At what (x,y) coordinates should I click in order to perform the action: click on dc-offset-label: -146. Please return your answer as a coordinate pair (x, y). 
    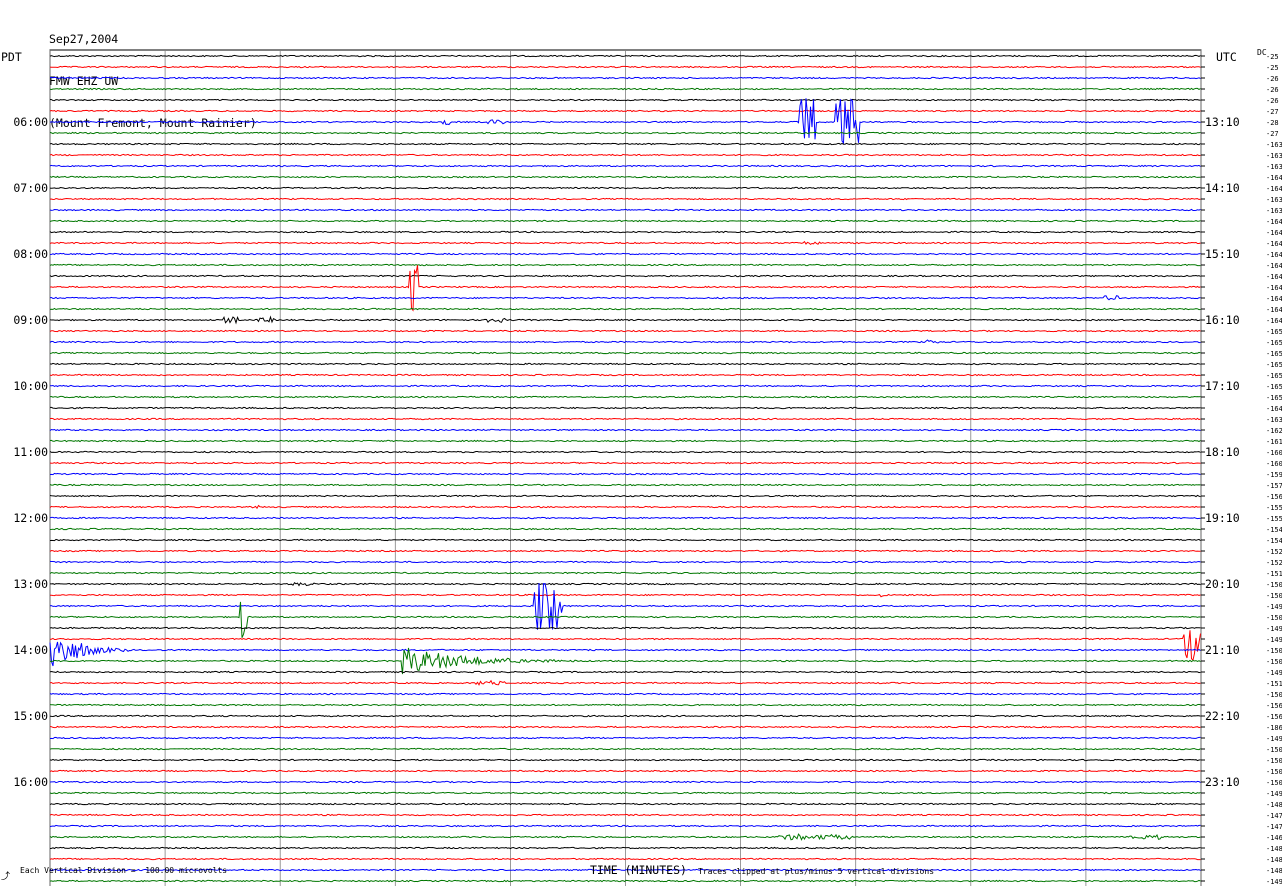
    Looking at the image, I should click on (1274, 838).